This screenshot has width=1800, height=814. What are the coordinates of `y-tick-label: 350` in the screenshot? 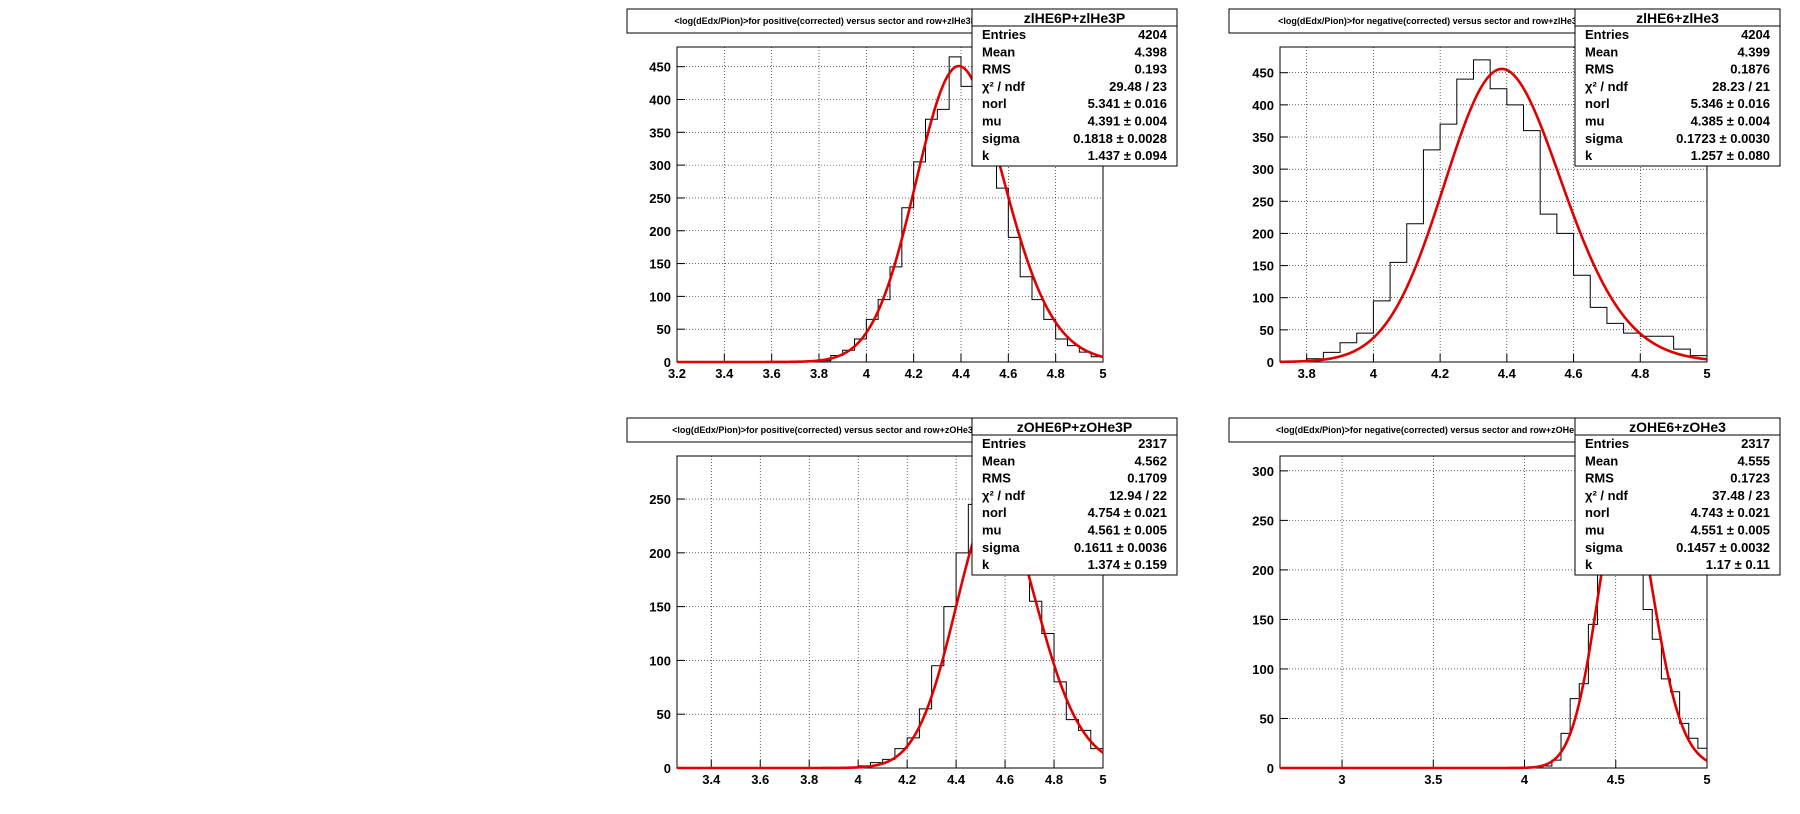 It's located at (1263, 137).